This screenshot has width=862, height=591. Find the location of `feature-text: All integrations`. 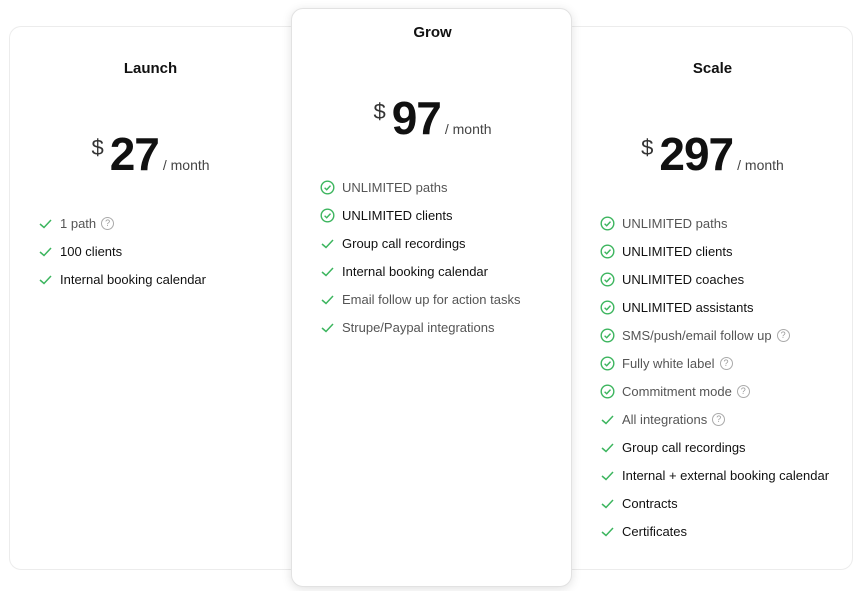

feature-text: All integrations is located at coordinates (665, 419).